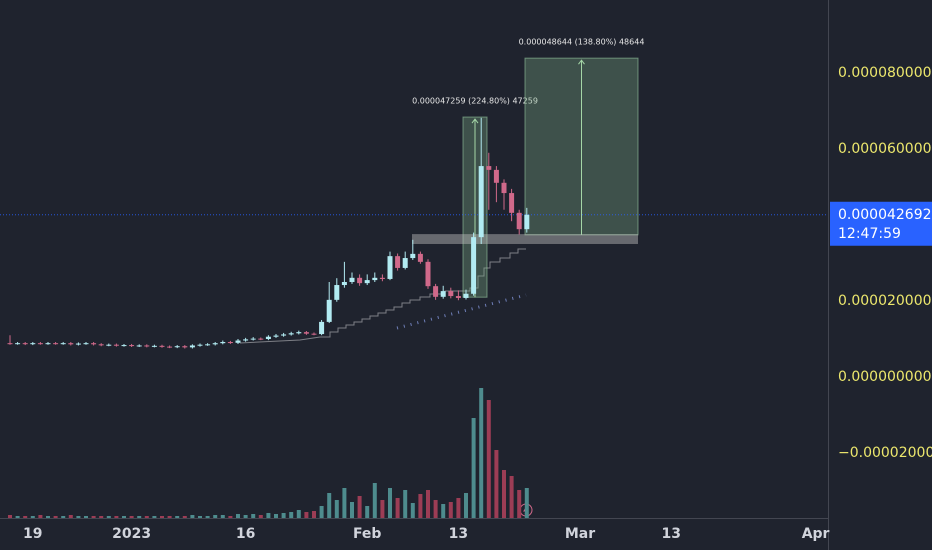 The width and height of the screenshot is (932, 550). What do you see at coordinates (245, 534) in the screenshot?
I see `x-tick-label: 16` at bounding box center [245, 534].